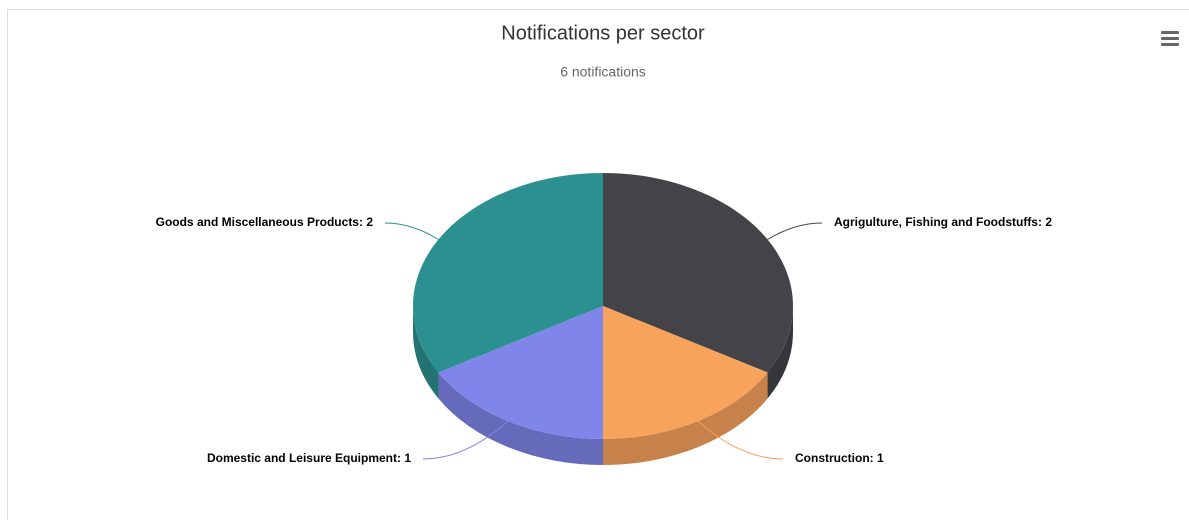 The height and width of the screenshot is (520, 1189). Describe the element at coordinates (603, 72) in the screenshot. I see `chart-subtitle: 6 notifications` at that location.